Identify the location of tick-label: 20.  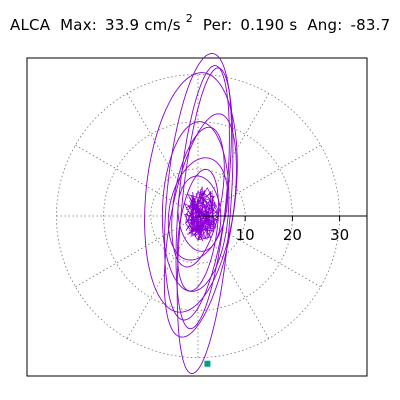
(292, 235).